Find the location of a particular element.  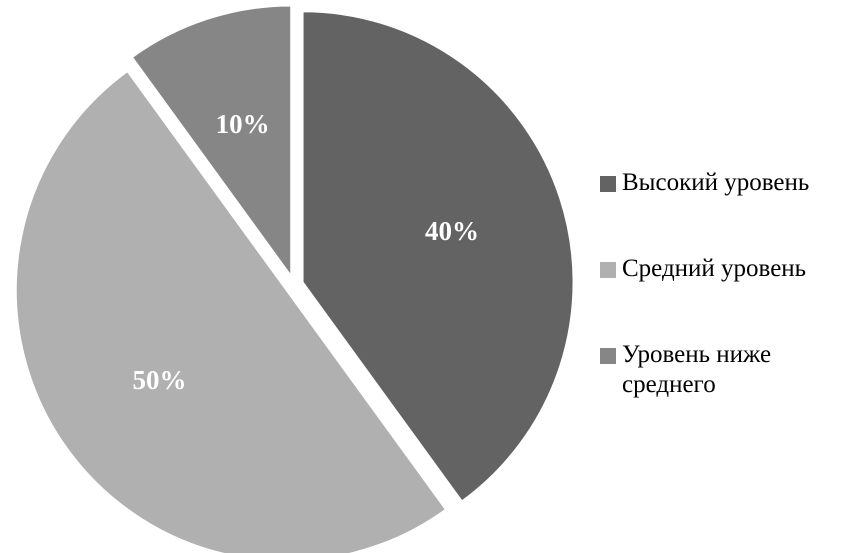

legend-item: Уровень ниже среднего is located at coordinates (730, 383).